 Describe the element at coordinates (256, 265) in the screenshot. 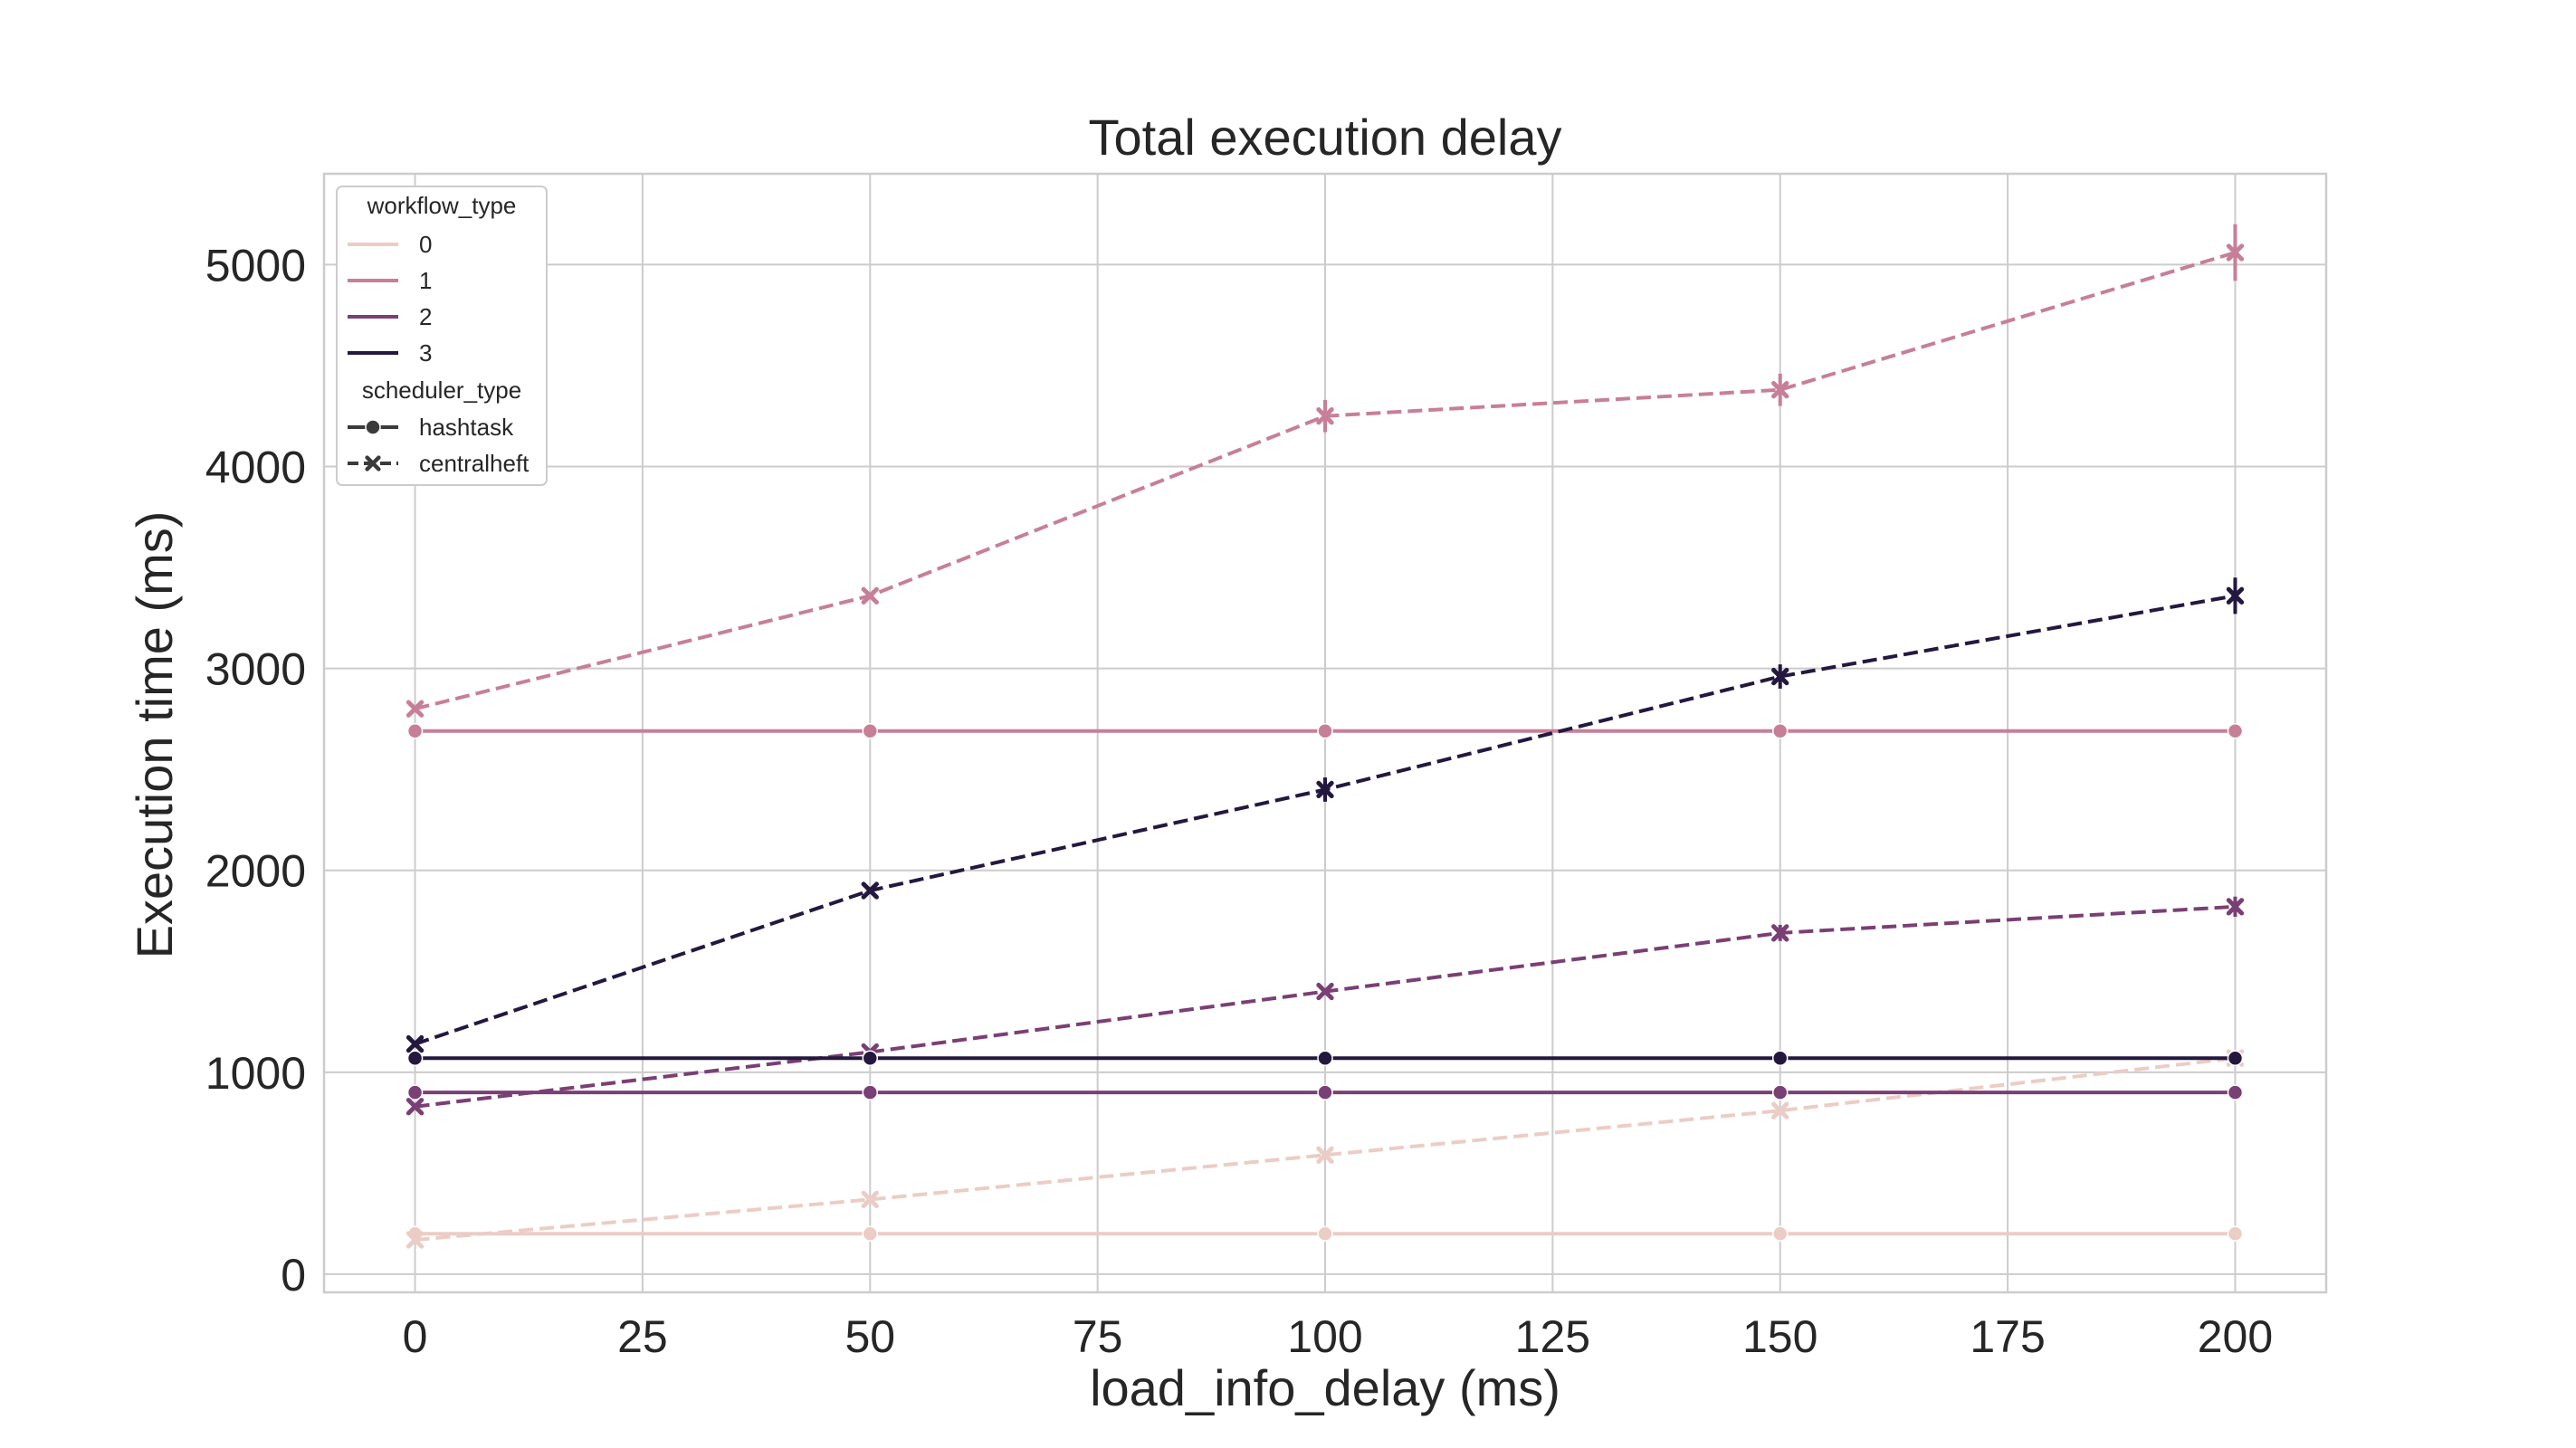

I see `y-tick-label: 5000` at that location.